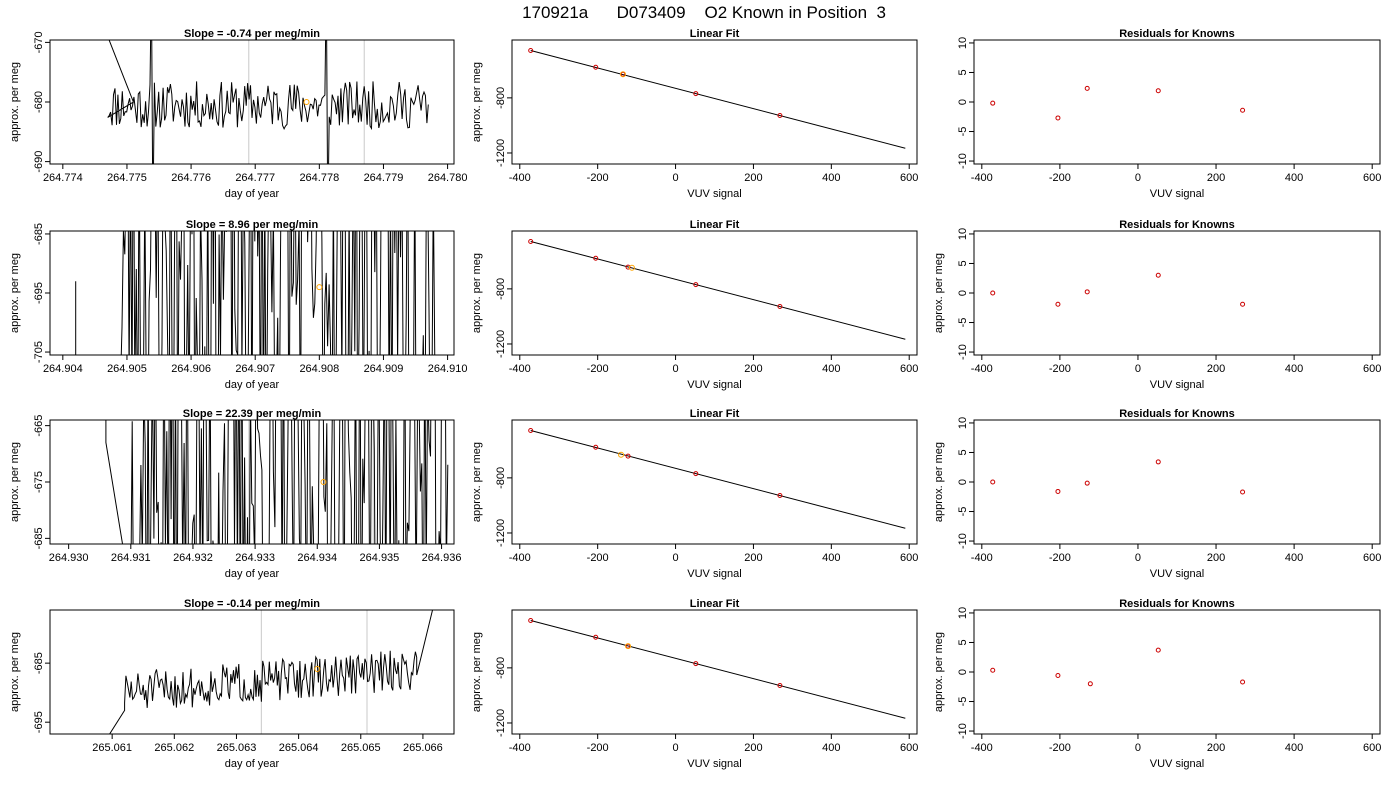  I want to click on y-tick-label: -705, so click(39, 352).